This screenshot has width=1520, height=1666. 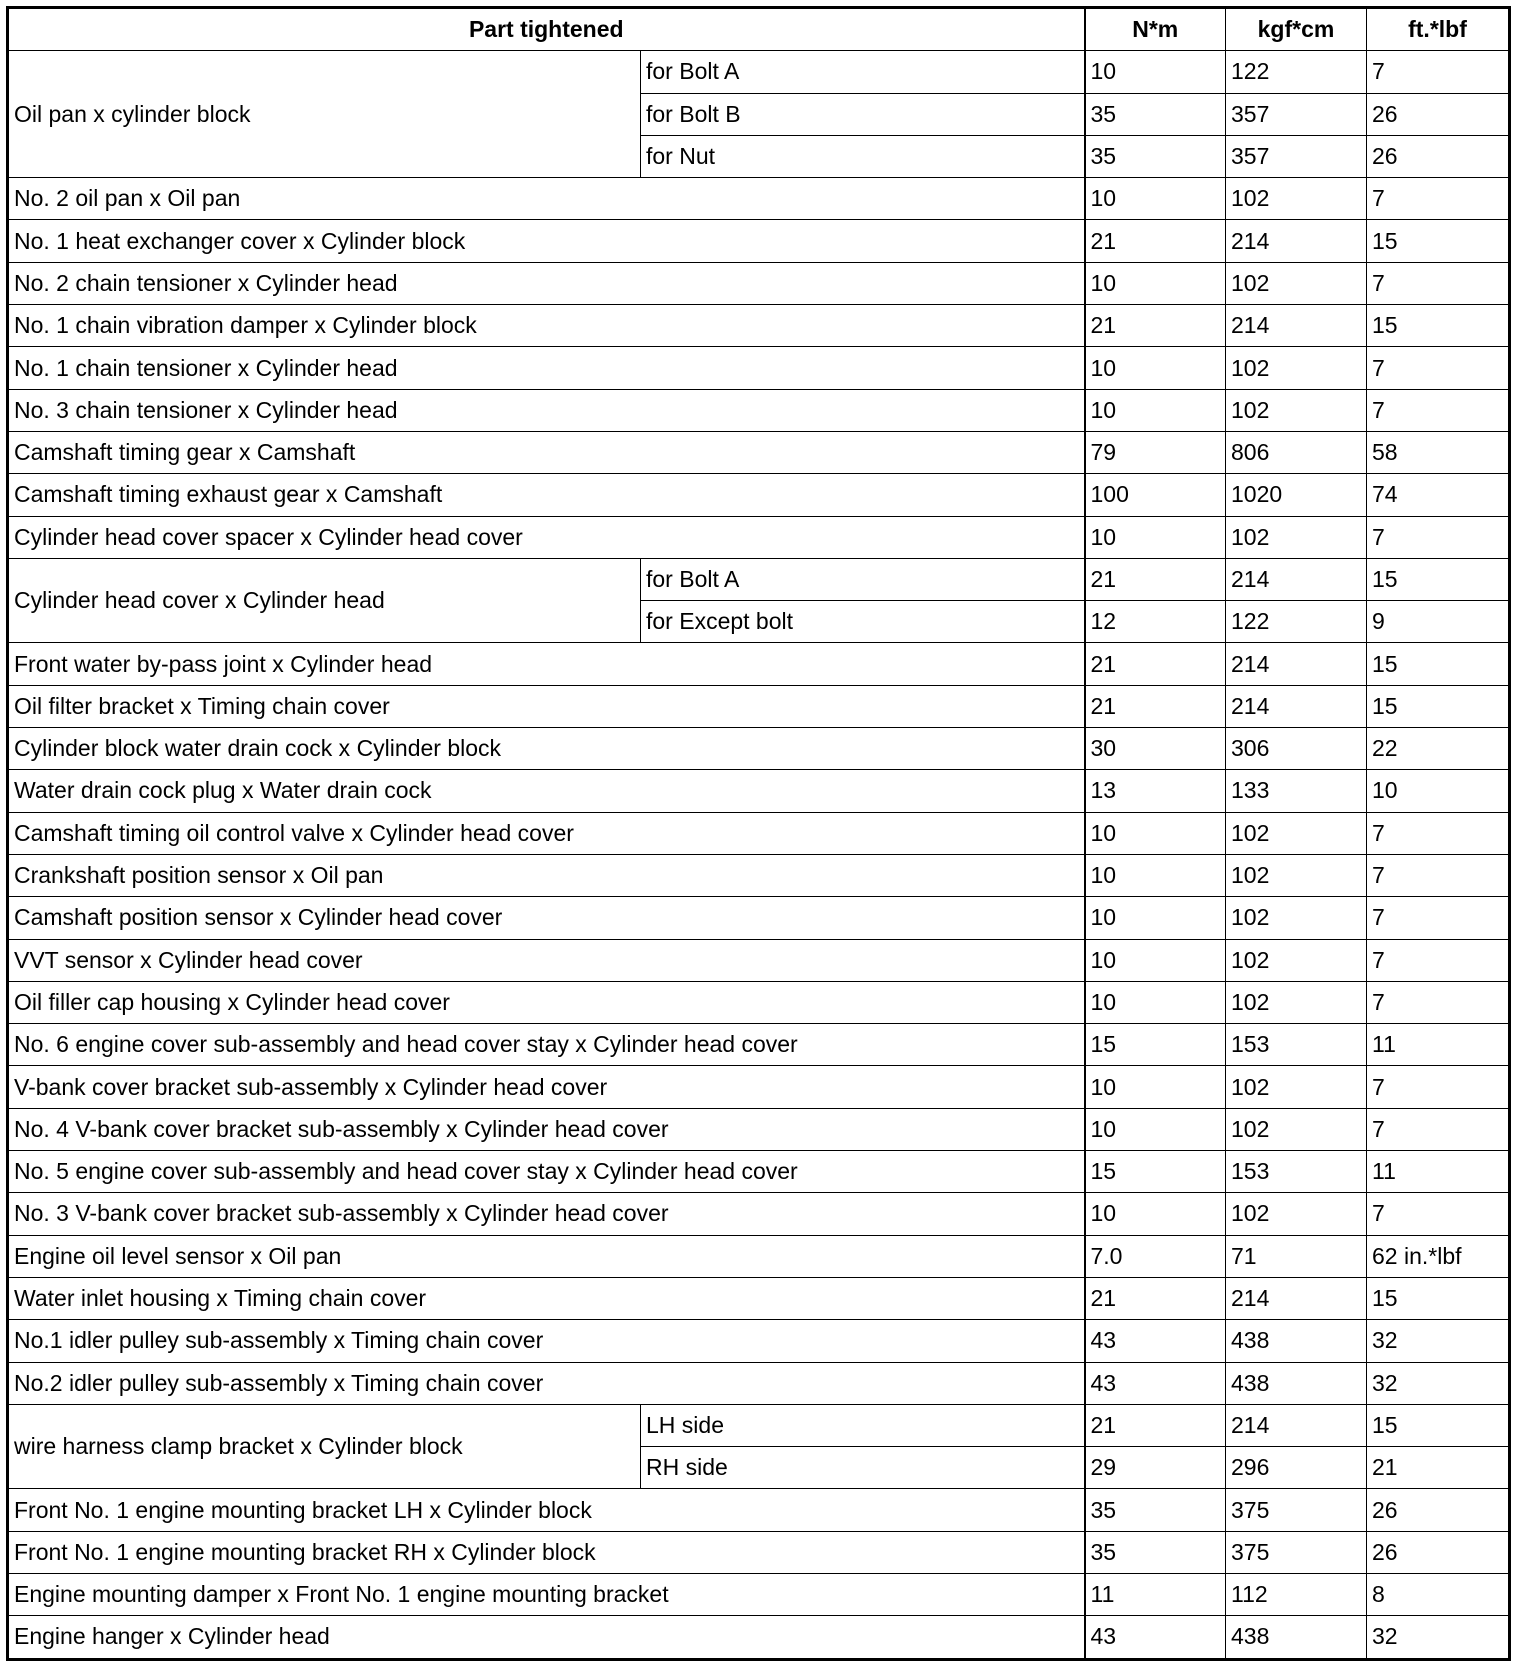 What do you see at coordinates (758, 1637) in the screenshot?
I see `table-row: Engine hanger x Cylinder head 43 438 32` at bounding box center [758, 1637].